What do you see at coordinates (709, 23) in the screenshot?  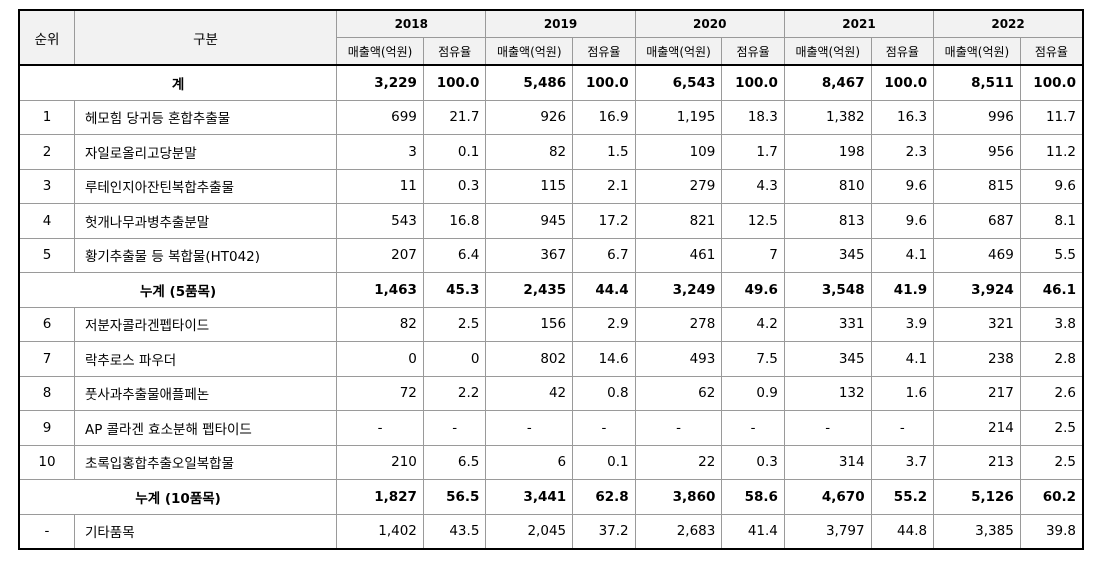 I see `header-year-2020: 2020` at bounding box center [709, 23].